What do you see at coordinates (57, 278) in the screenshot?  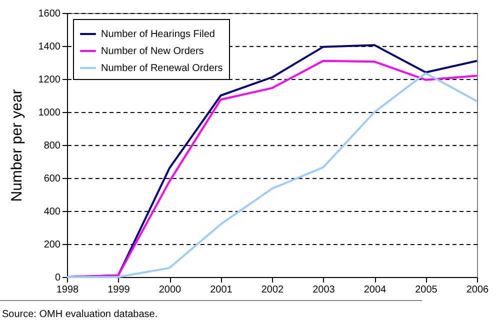 I see `y-tick-label: 0` at bounding box center [57, 278].